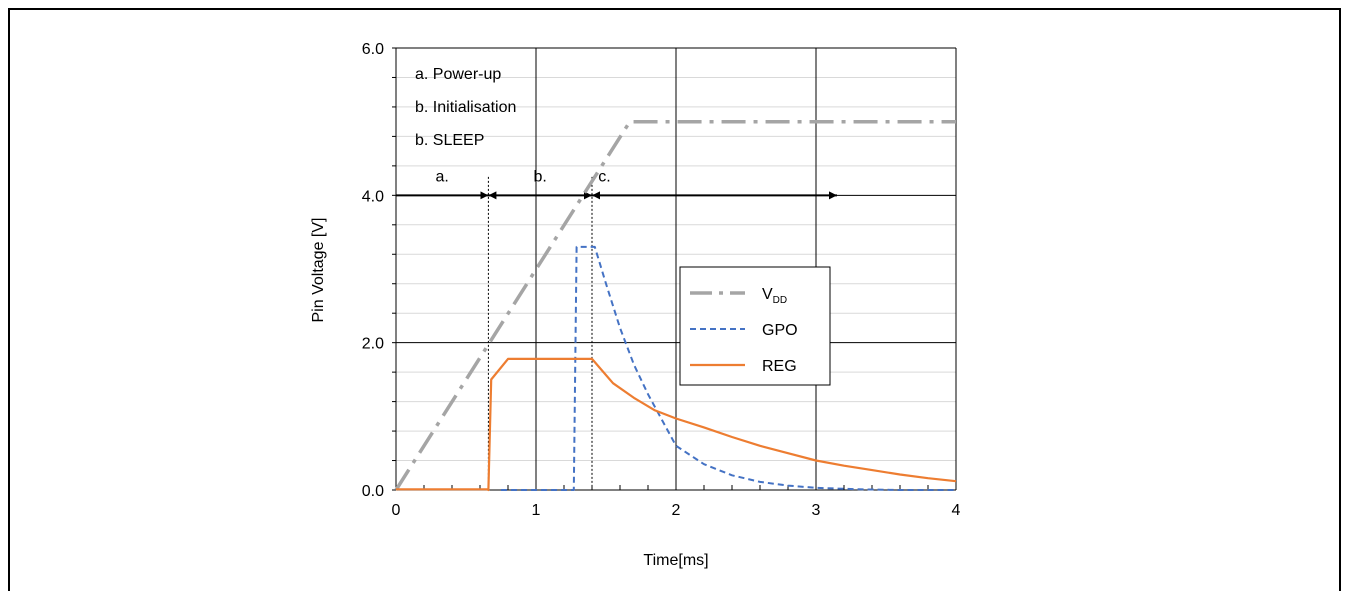  What do you see at coordinates (676, 424) in the screenshot?
I see `series-line-reg` at bounding box center [676, 424].